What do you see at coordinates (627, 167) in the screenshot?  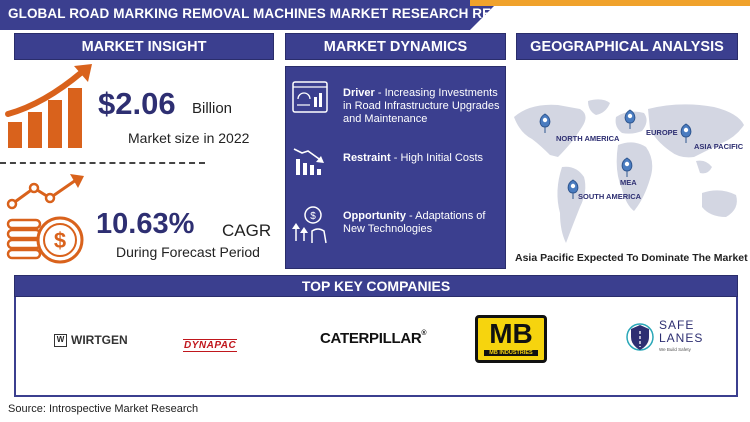 I see `pin-mea` at bounding box center [627, 167].